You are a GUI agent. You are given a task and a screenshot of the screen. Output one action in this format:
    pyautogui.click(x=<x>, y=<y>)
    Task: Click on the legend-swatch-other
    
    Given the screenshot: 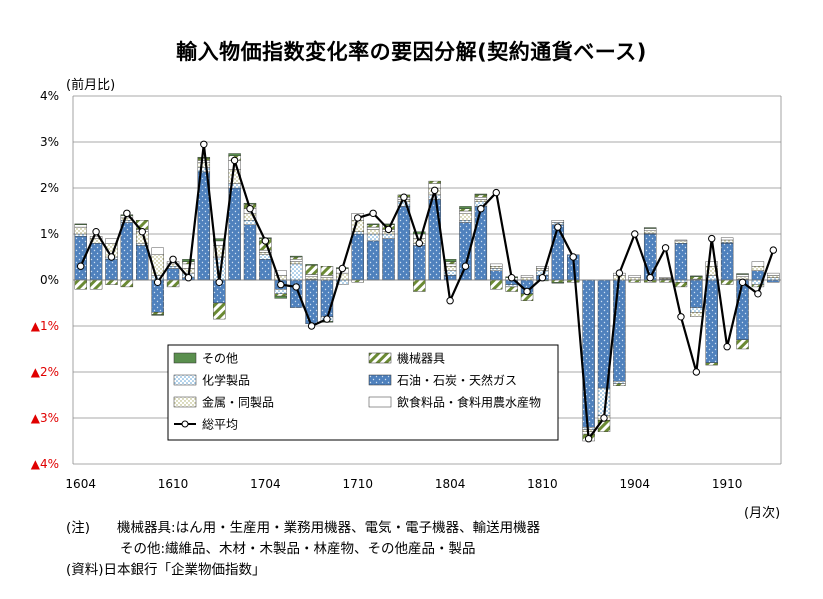 What is the action you would take?
    pyautogui.click(x=185, y=358)
    